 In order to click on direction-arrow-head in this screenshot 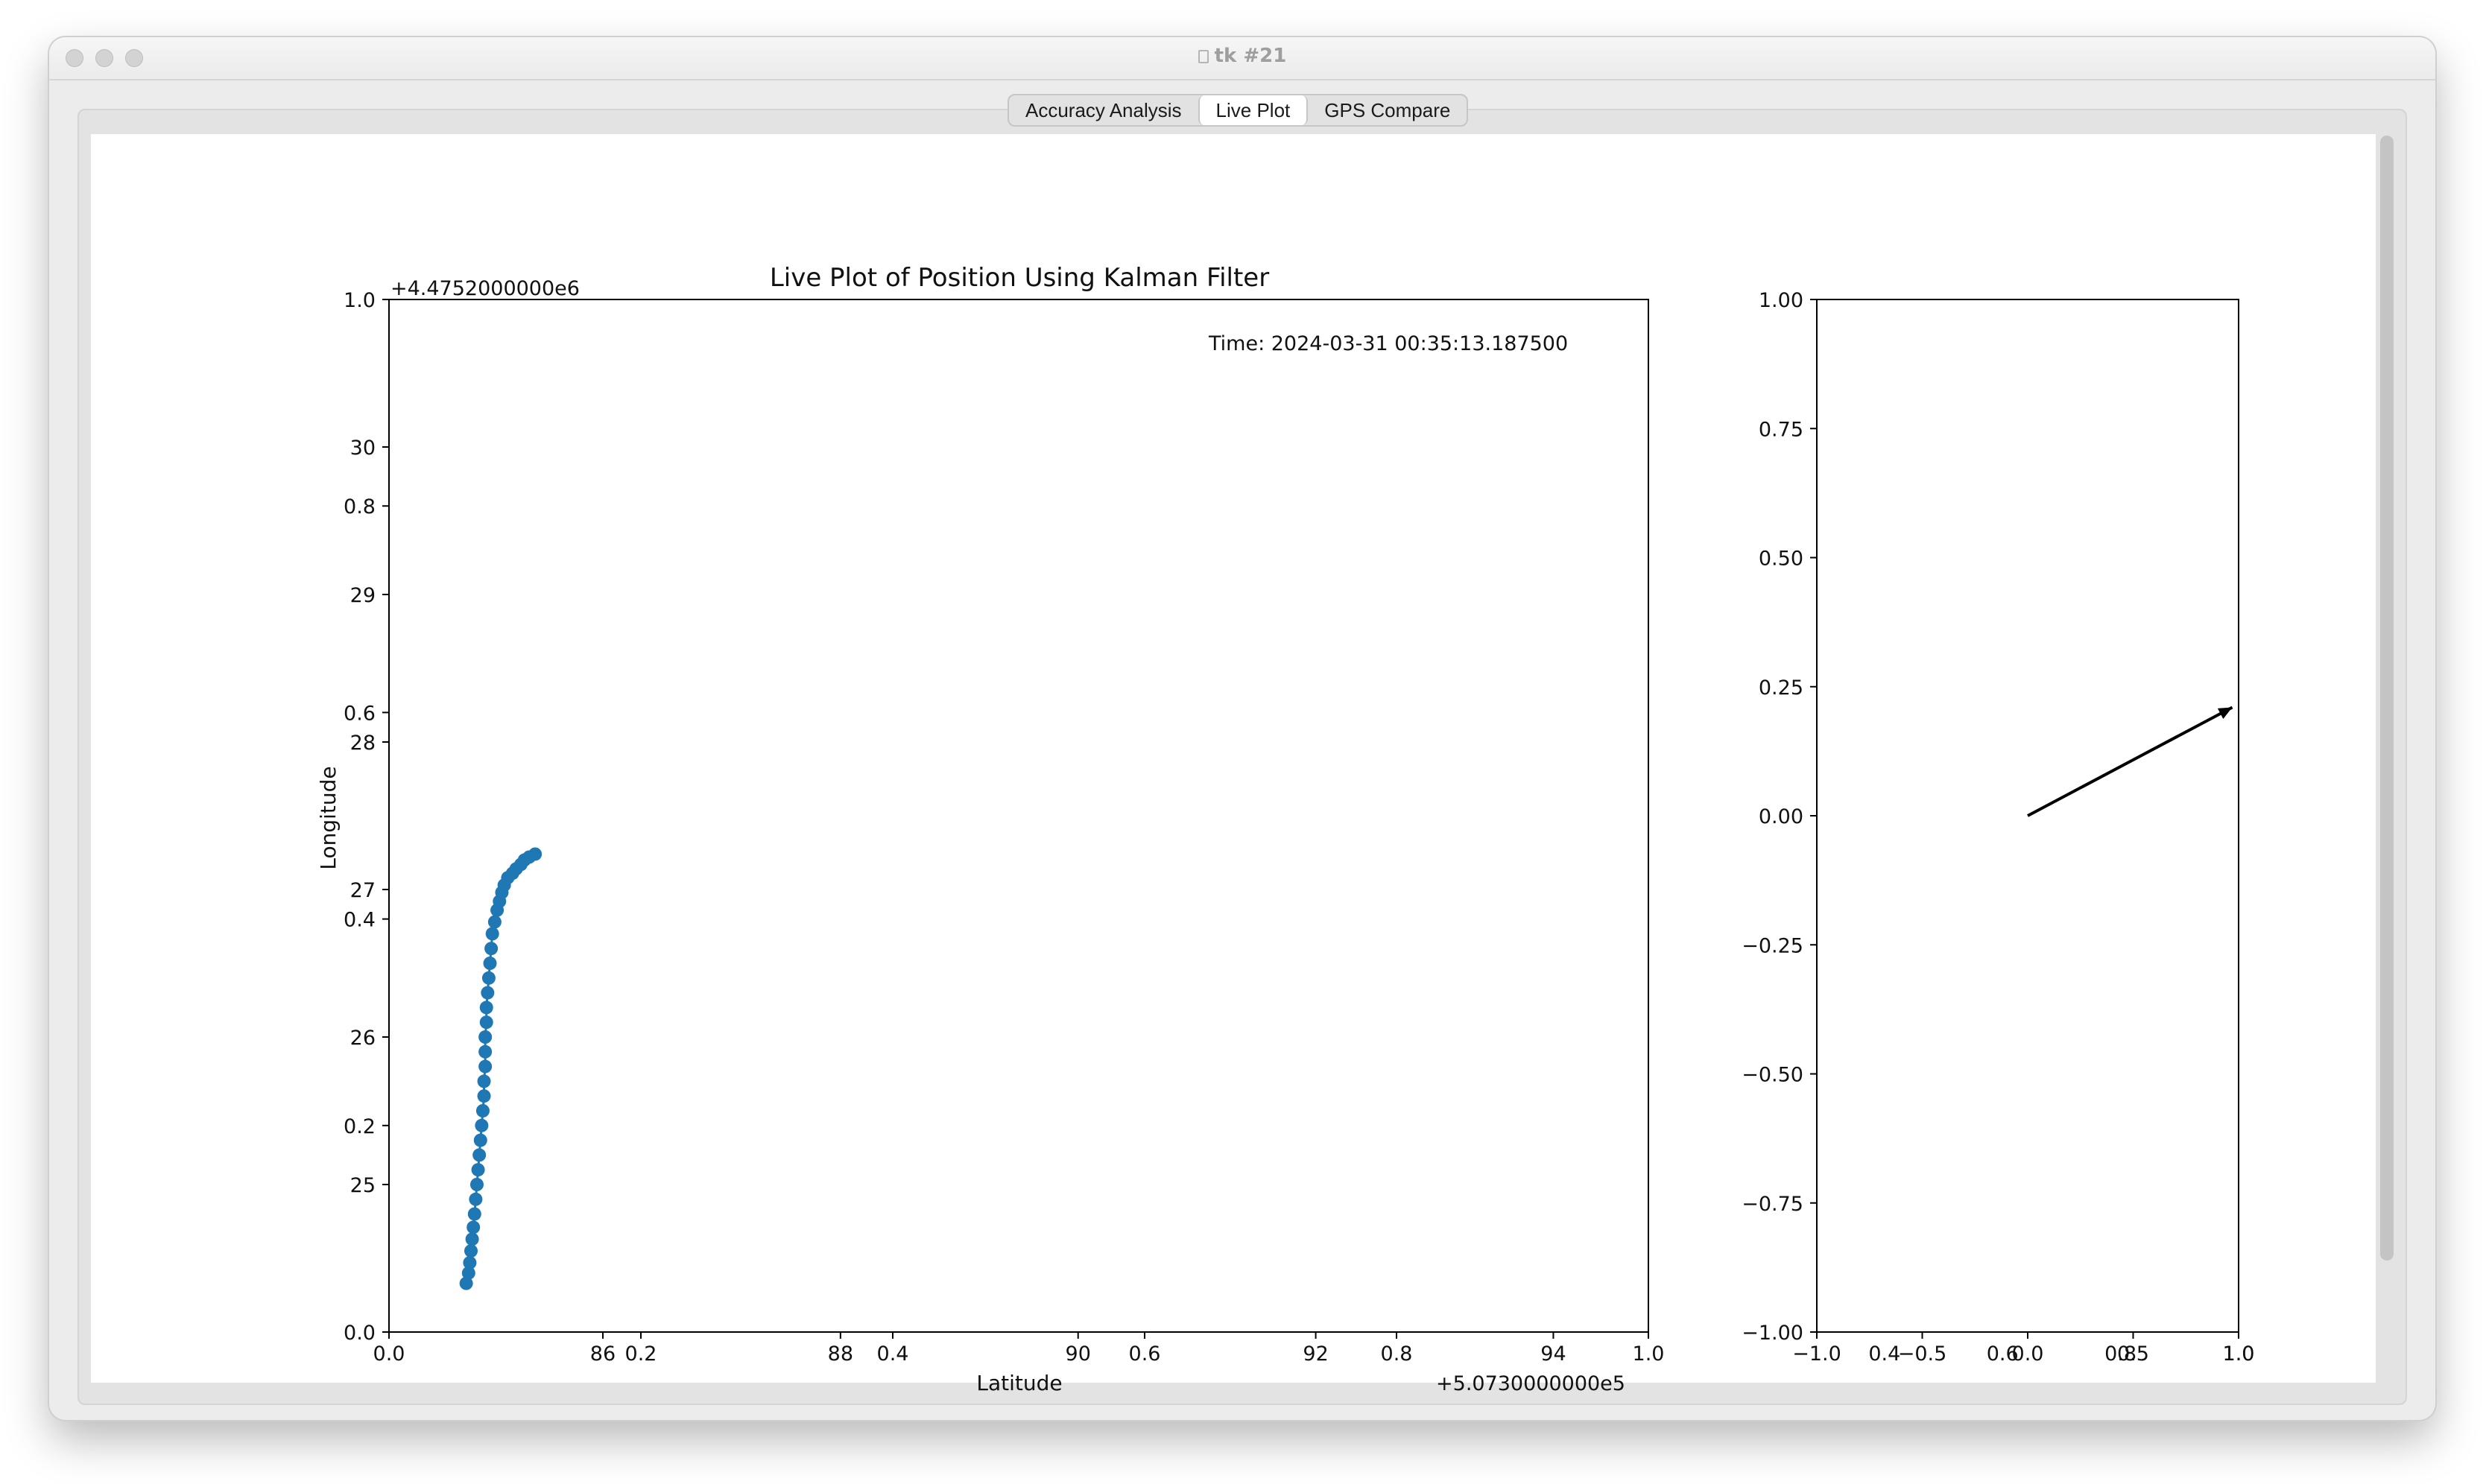, I will do `click(2225, 713)`.